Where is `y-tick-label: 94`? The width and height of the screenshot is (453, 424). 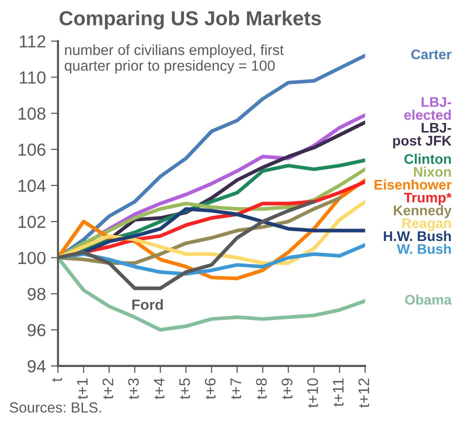
y-tick-label: 94 is located at coordinates (37, 366).